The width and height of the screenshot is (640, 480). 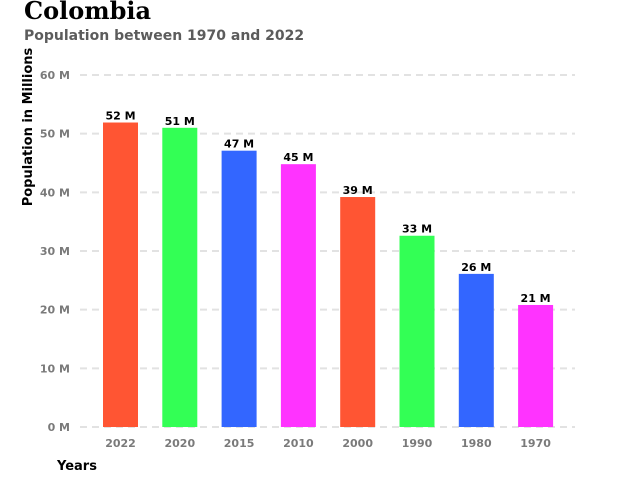 I want to click on data-label: 21 M, so click(x=536, y=298).